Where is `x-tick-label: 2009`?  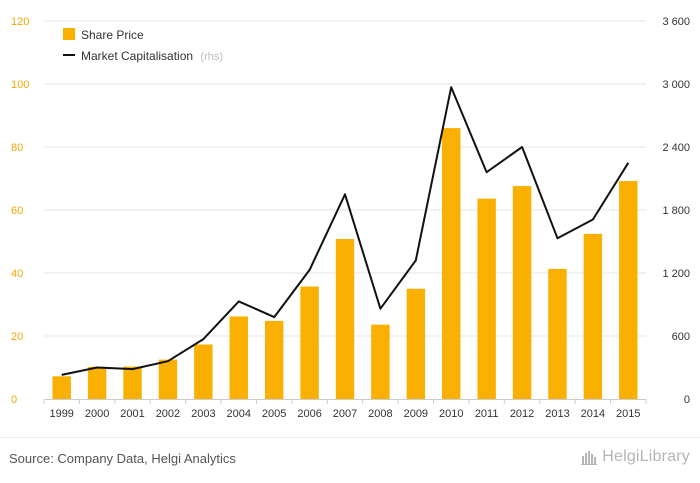
x-tick-label: 2009 is located at coordinates (416, 414).